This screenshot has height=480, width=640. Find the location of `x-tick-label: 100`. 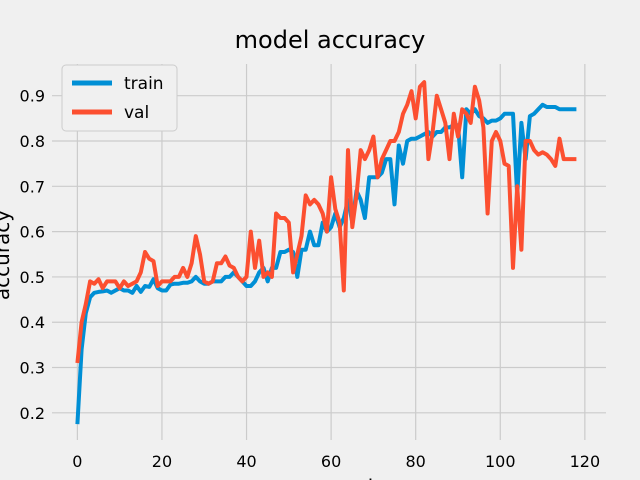

x-tick-label: 100 is located at coordinates (500, 461).